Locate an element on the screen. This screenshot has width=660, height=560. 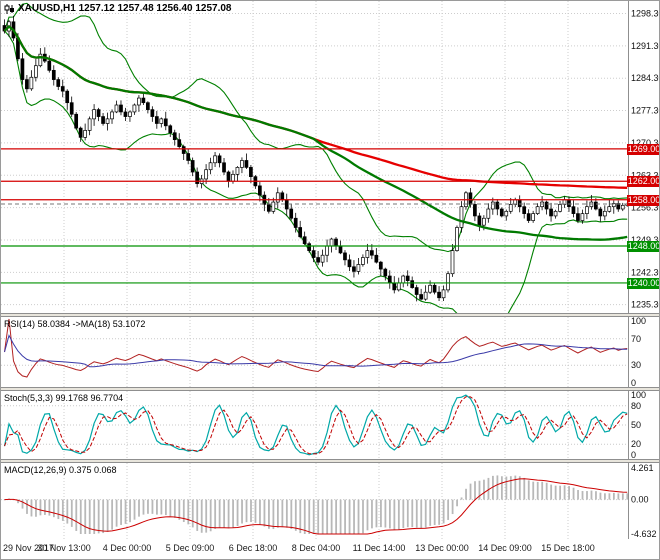
y-axis-label: 0.00 is located at coordinates (640, 500).